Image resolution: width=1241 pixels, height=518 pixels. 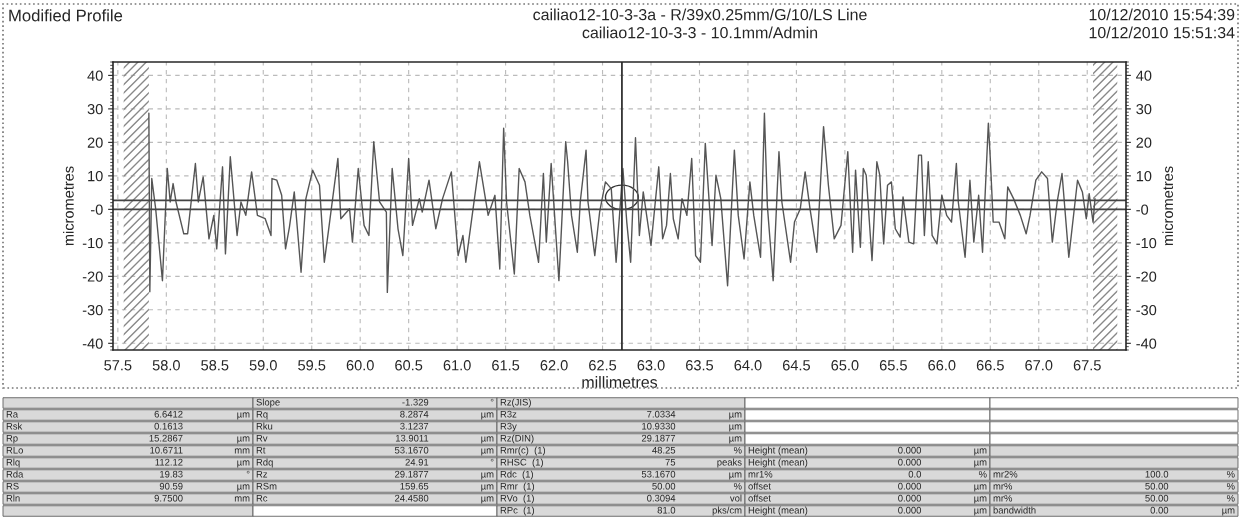 What do you see at coordinates (666, 510) in the screenshot?
I see `text: 81.0` at bounding box center [666, 510].